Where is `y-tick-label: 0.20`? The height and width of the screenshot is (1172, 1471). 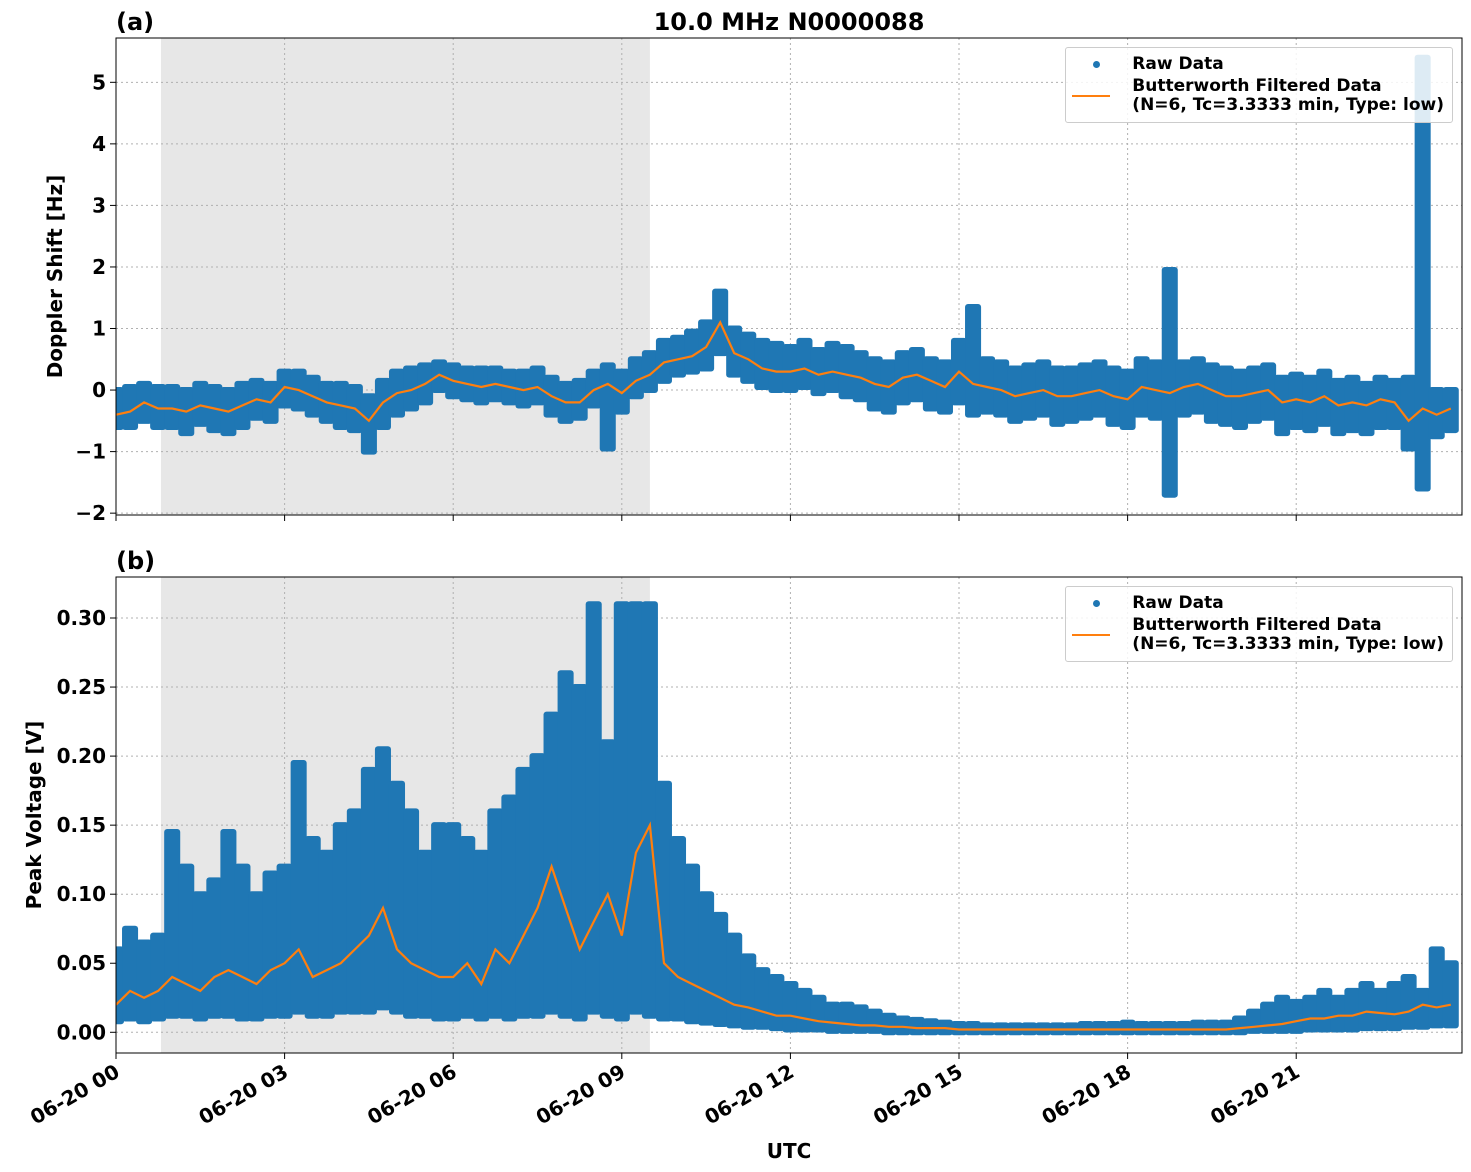
y-tick-label: 0.20 is located at coordinates (81, 756).